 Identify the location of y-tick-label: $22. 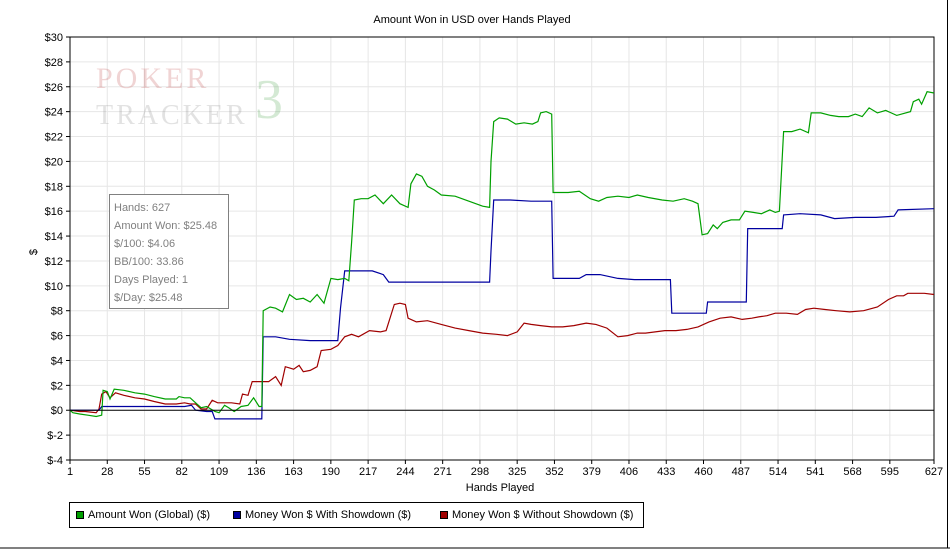
(54, 138).